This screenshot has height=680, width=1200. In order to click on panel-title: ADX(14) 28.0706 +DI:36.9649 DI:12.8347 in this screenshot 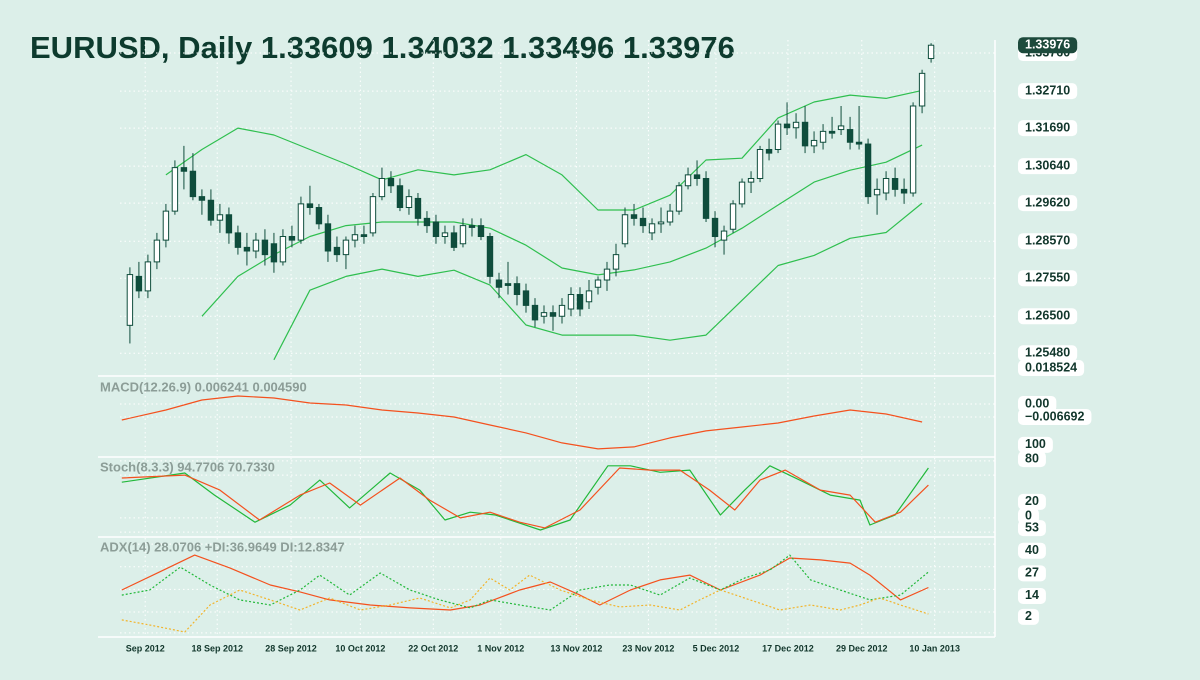, I will do `click(222, 546)`.